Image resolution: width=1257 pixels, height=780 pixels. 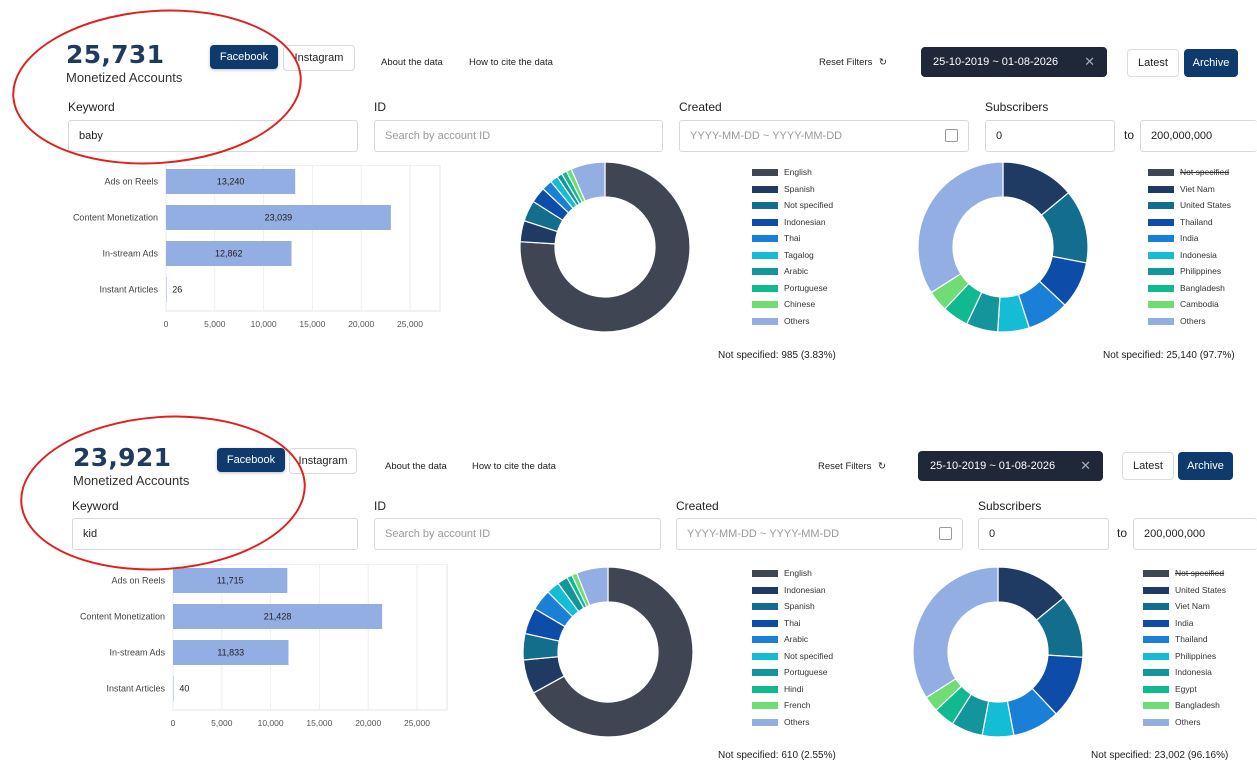 What do you see at coordinates (781, 705) in the screenshot?
I see `legend-item: French` at bounding box center [781, 705].